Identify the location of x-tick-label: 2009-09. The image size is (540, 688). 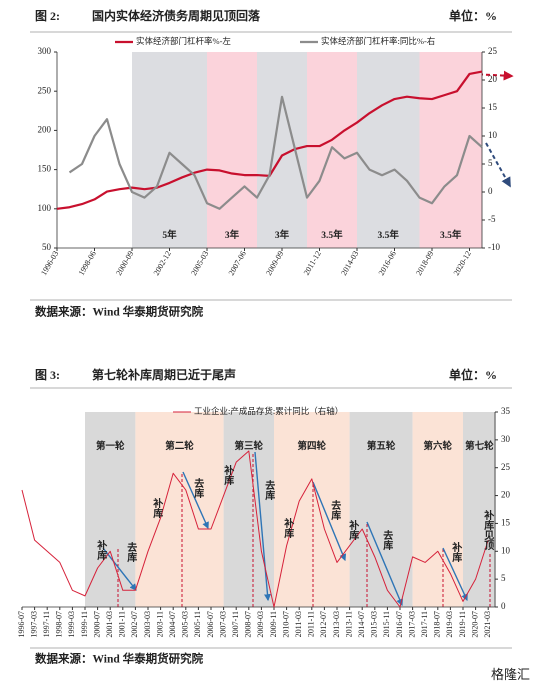
(274, 263).